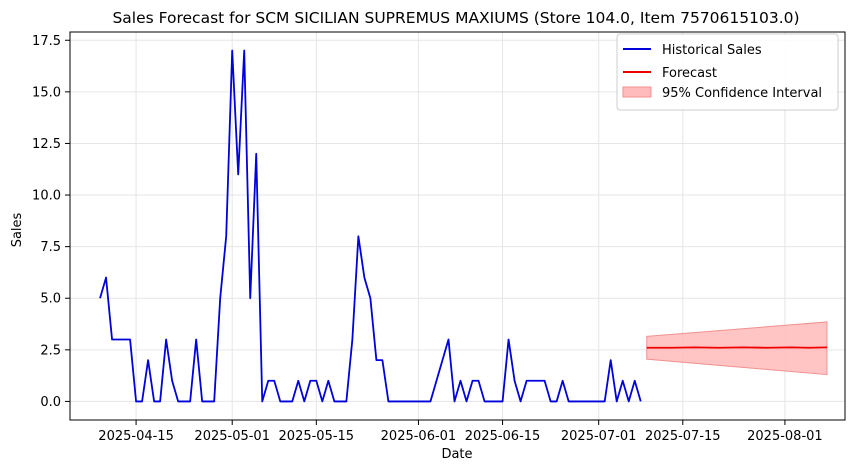 The width and height of the screenshot is (855, 470). I want to click on y-tick-label: 7.5, so click(50, 247).